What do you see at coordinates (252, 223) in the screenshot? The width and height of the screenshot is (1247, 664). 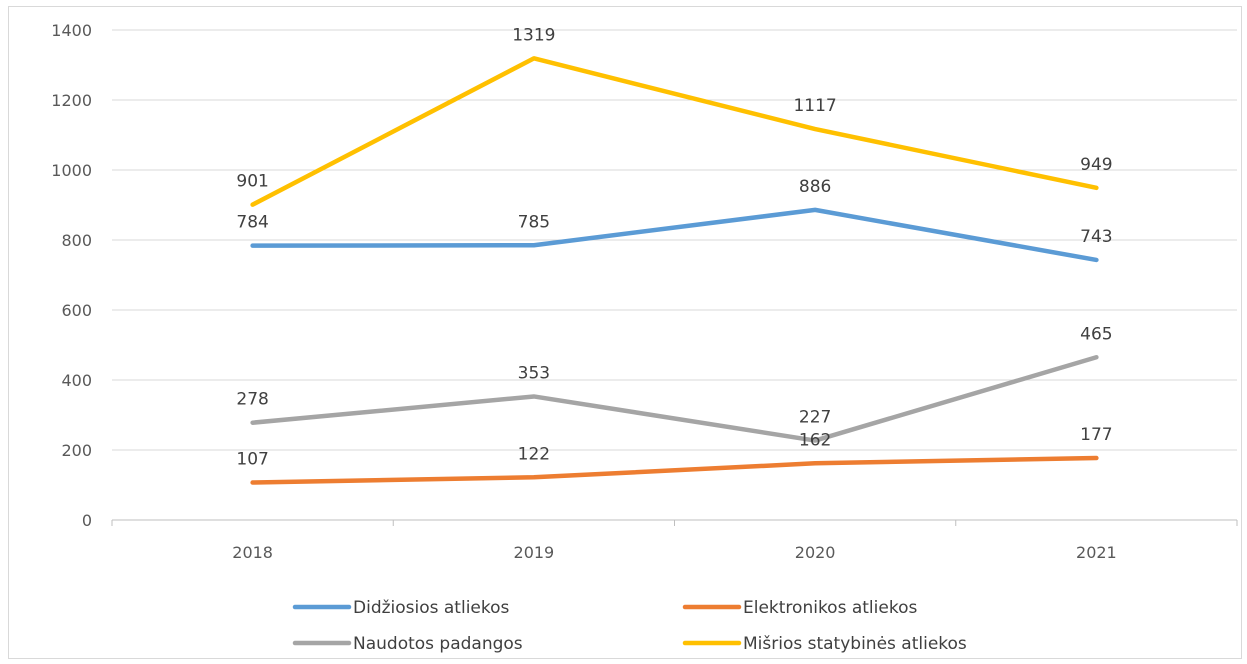 I see `data-label: 784` at bounding box center [252, 223].